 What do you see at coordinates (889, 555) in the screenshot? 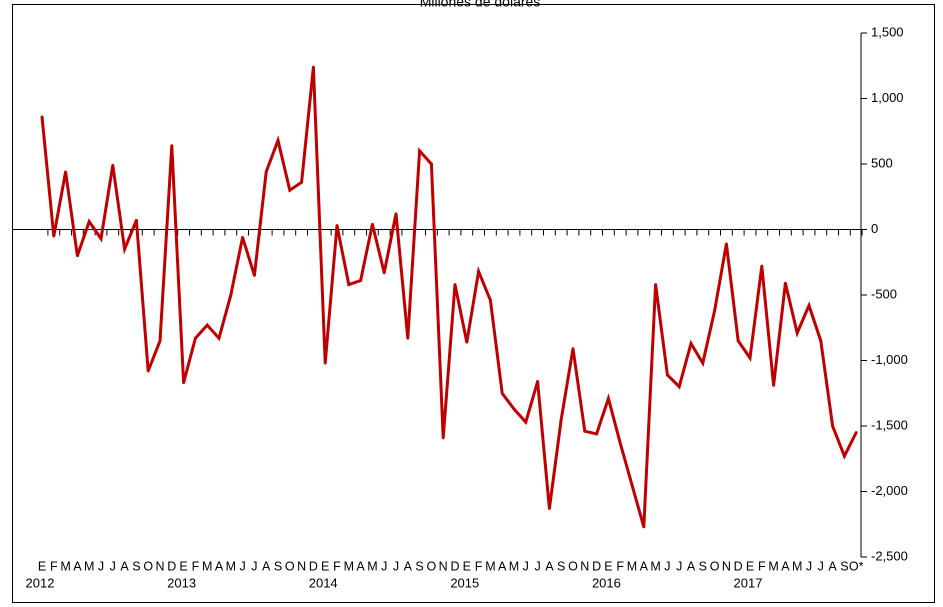
I see `y-tick-label: -2,500` at bounding box center [889, 555].